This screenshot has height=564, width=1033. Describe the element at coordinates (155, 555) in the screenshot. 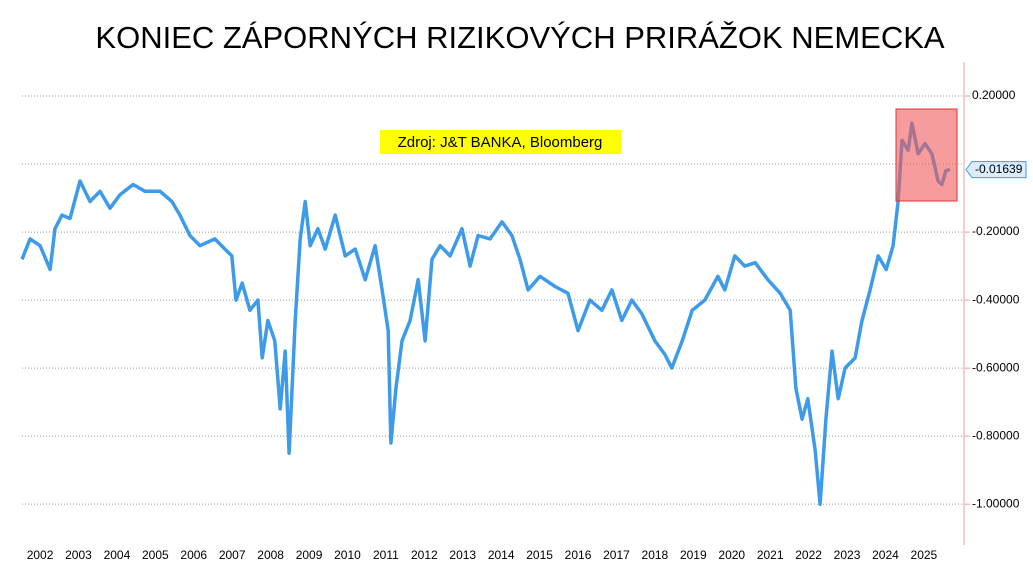

I see `x-tick-label: 2005` at that location.